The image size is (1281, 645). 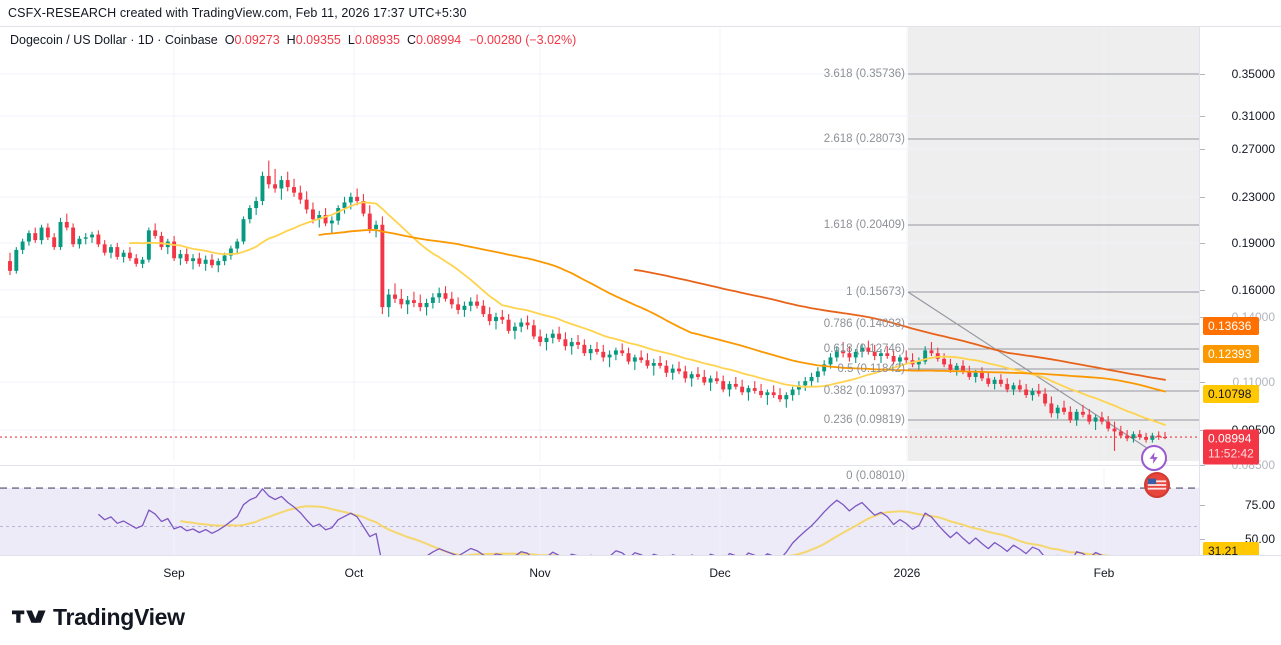 What do you see at coordinates (720, 573) in the screenshot?
I see `time-axis-label: Dec` at bounding box center [720, 573].